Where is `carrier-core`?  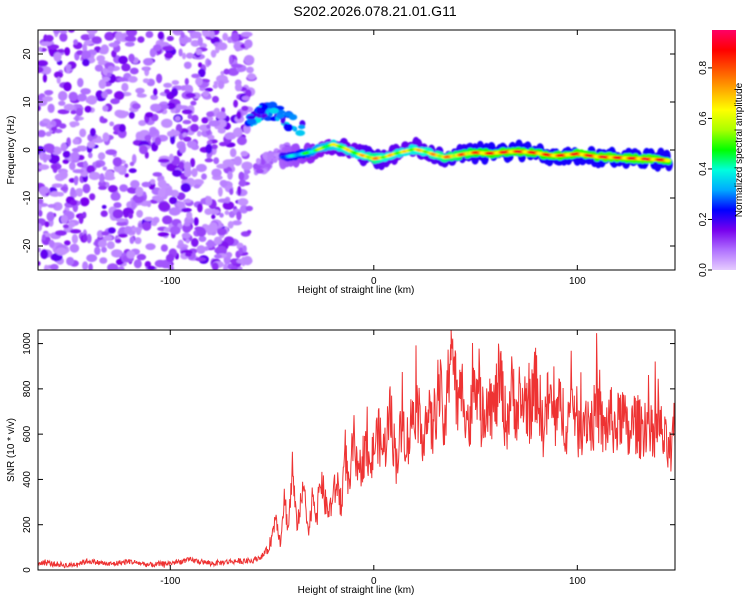 carrier-core is located at coordinates (668, 160).